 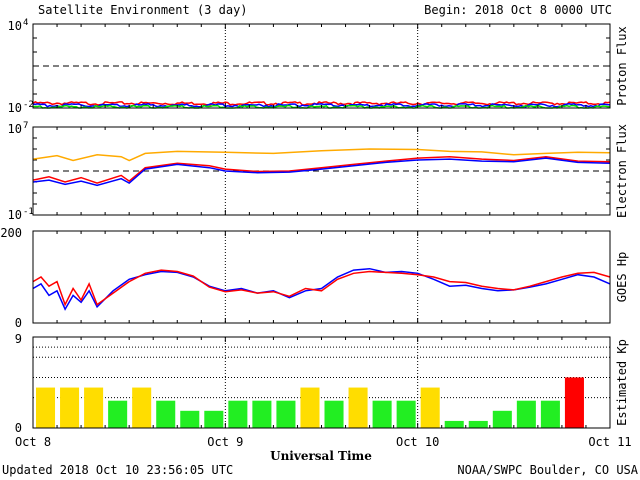 What do you see at coordinates (28, 212) in the screenshot?
I see `y-tick-exponent: -1` at bounding box center [28, 212].